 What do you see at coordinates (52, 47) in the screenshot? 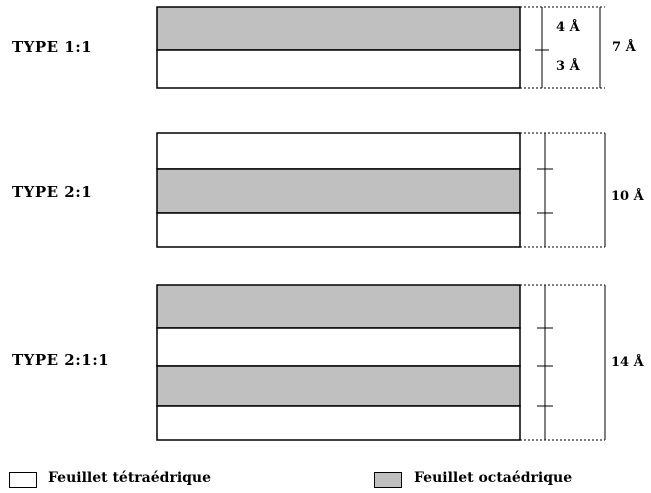
I see `type-1-1-label: TYPE 1:1` at bounding box center [52, 47].